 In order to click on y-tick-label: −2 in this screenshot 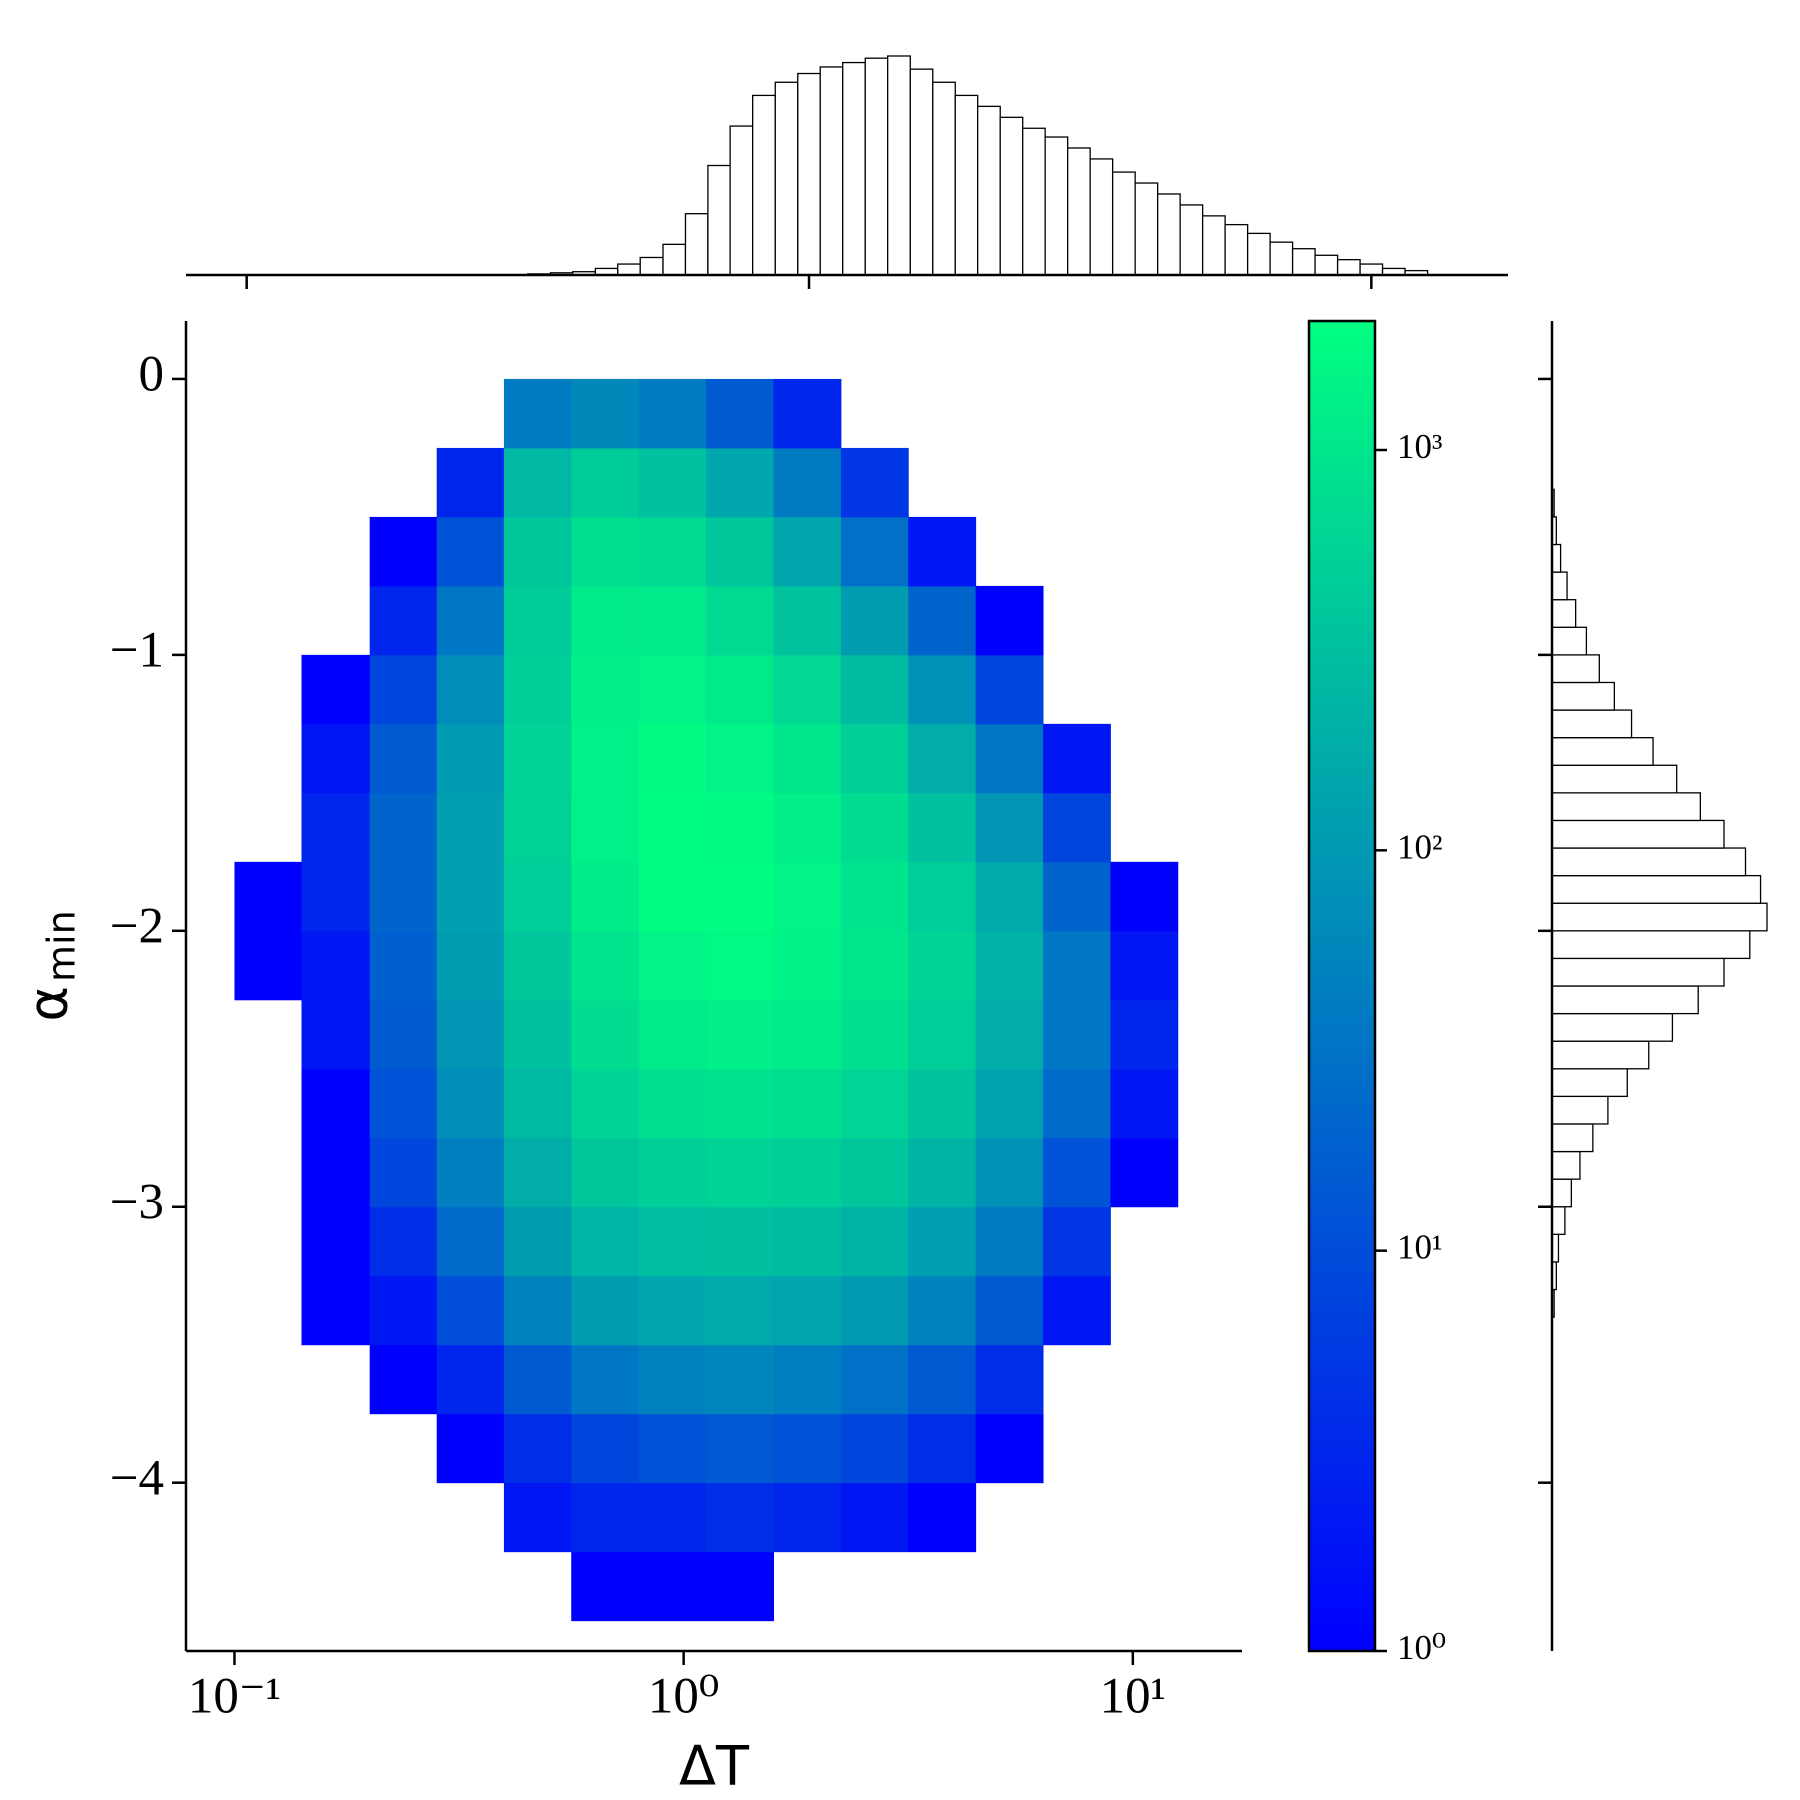, I will do `click(137, 927)`.